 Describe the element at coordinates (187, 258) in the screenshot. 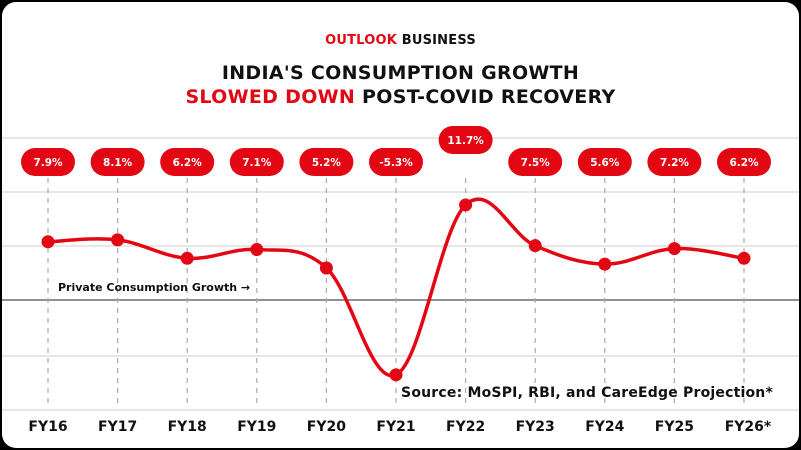

I see `data-point-fy18` at that location.